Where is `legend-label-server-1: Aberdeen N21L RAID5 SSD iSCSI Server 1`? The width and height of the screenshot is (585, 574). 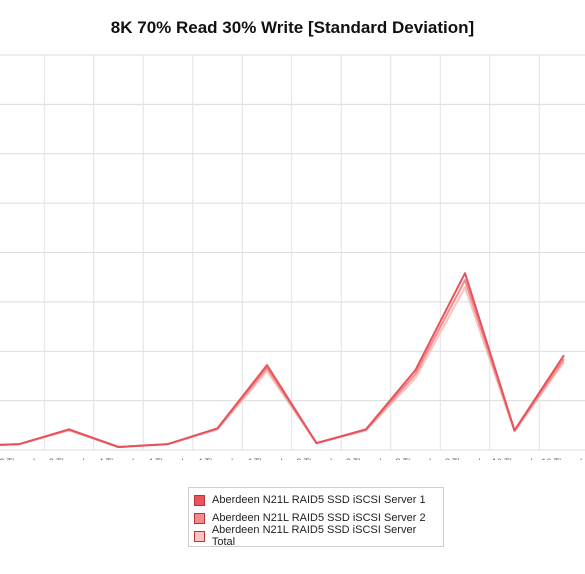 legend-label-server-1: Aberdeen N21L RAID5 SSD iSCSI Server 1 is located at coordinates (319, 500).